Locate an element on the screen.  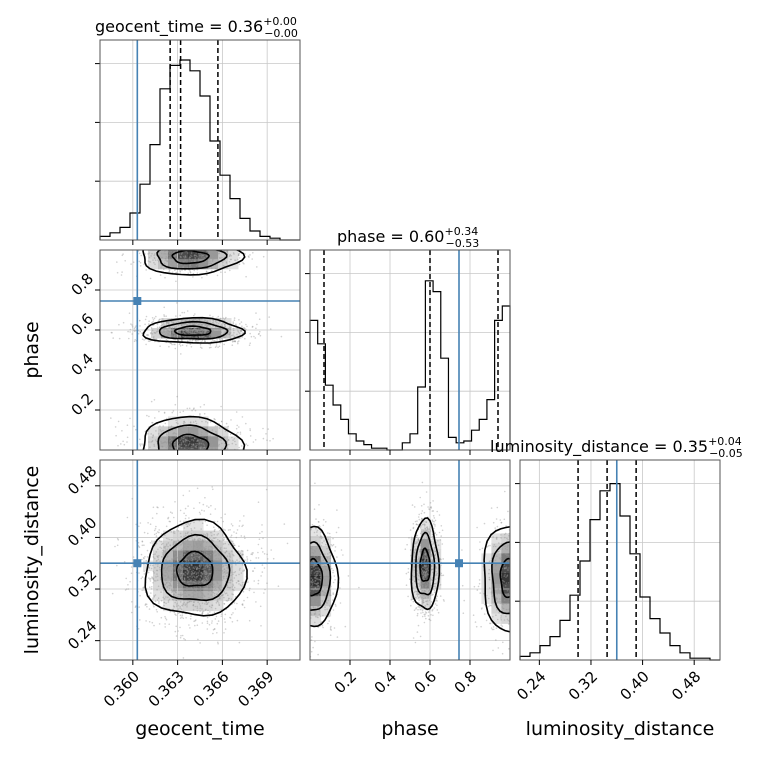
tick-label-y-luminosity_distance-2: 0.40 is located at coordinates (82, 532).